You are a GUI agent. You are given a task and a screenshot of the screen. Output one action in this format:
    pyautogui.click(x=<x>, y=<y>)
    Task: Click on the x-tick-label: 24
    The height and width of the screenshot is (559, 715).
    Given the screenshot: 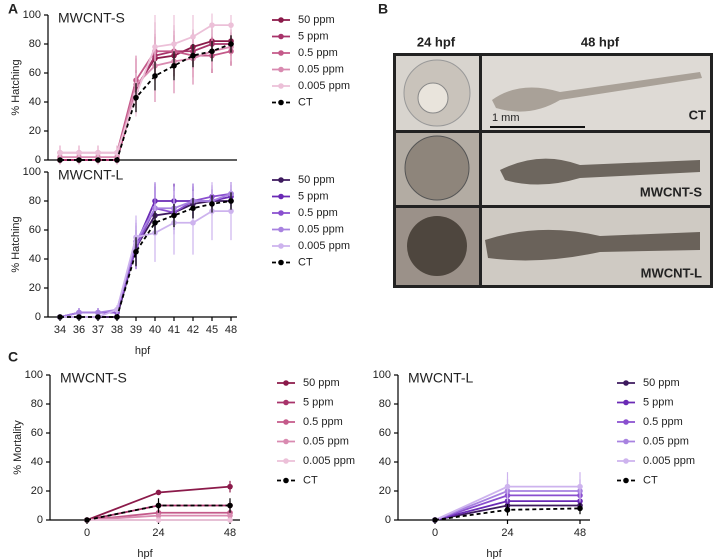 What is the action you would take?
    pyautogui.click(x=158, y=533)
    